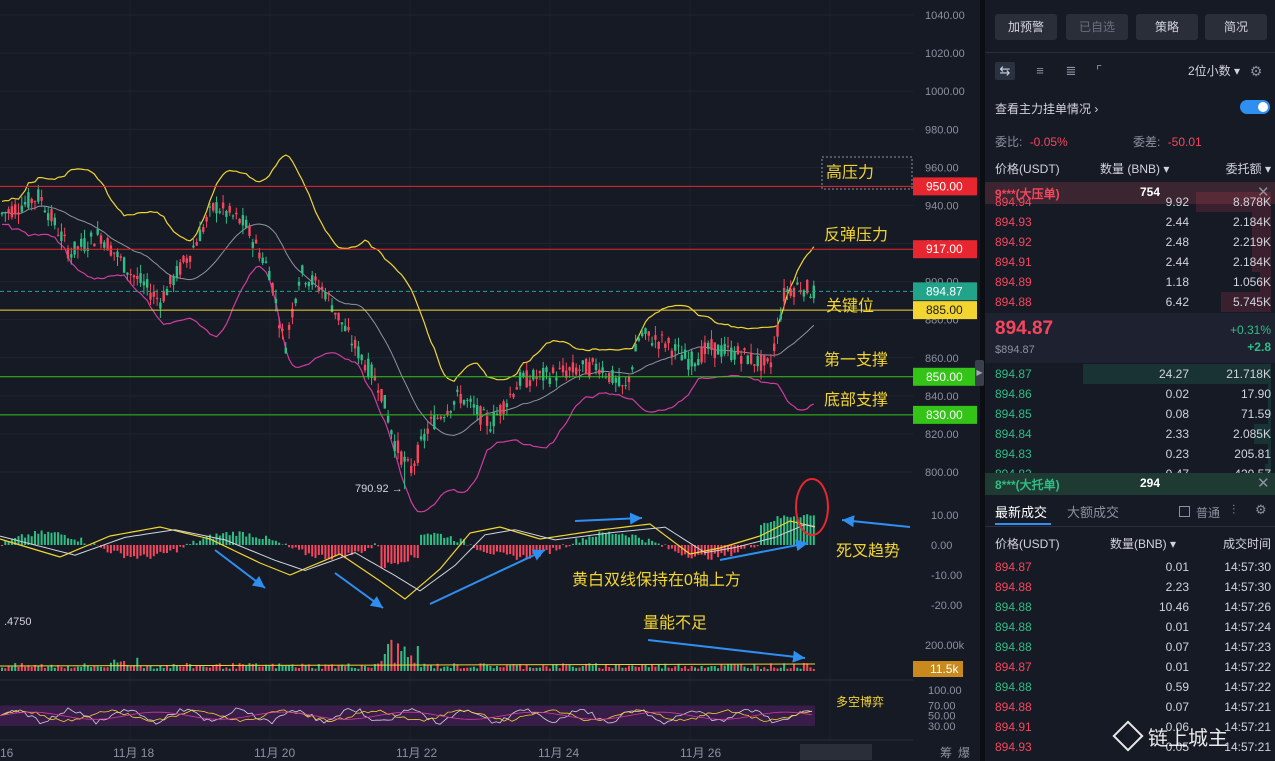 Image resolution: width=1275 pixels, height=761 pixels. What do you see at coordinates (1234, 509) in the screenshot?
I see `filter-icon: ⫶` at bounding box center [1234, 509].